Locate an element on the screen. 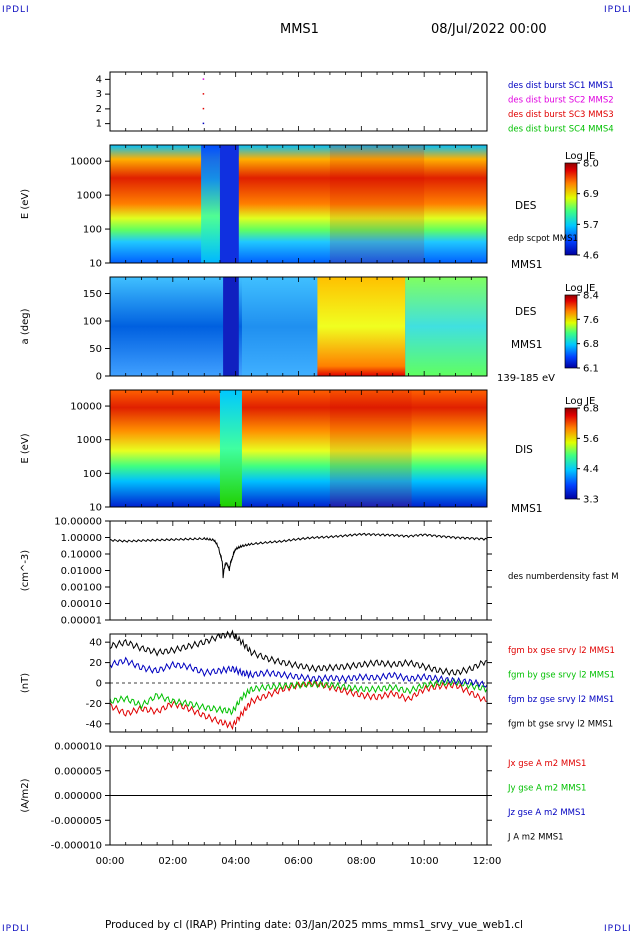 The height and width of the screenshot is (934, 630). y-tick-label-fgm: -20 is located at coordinates (94, 704).